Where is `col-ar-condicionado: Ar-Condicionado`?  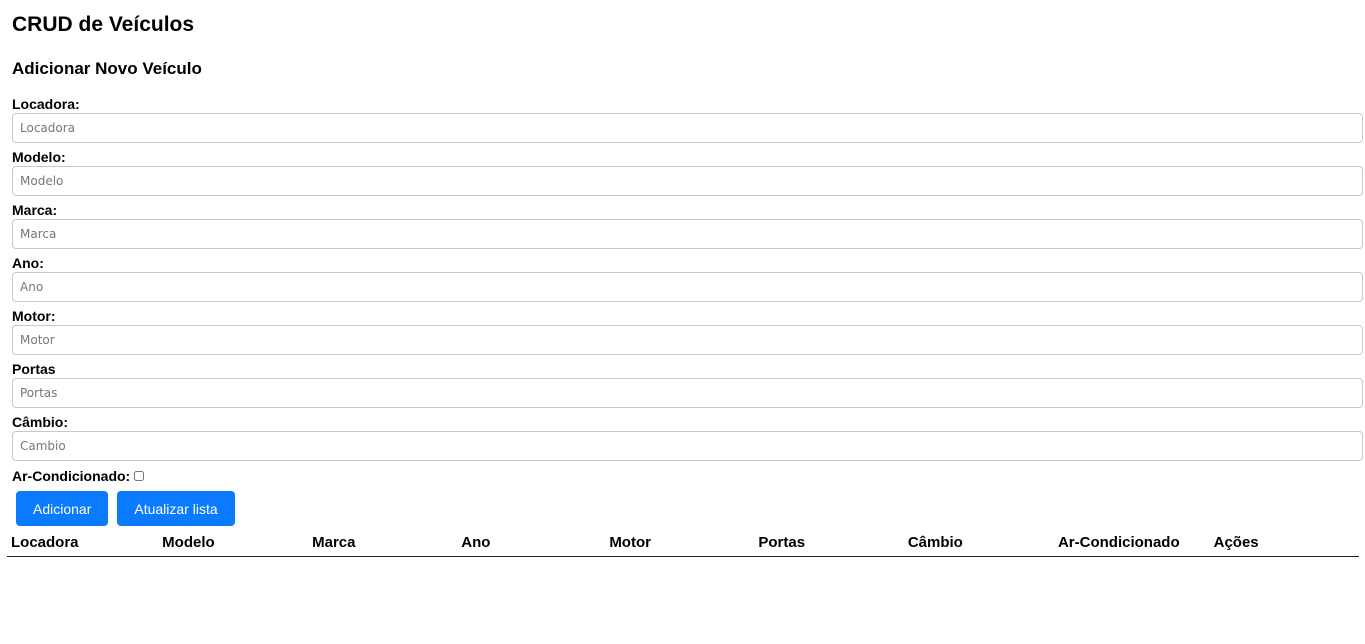
col-ar-condicionado: Ar-Condicionado is located at coordinates (1131, 544).